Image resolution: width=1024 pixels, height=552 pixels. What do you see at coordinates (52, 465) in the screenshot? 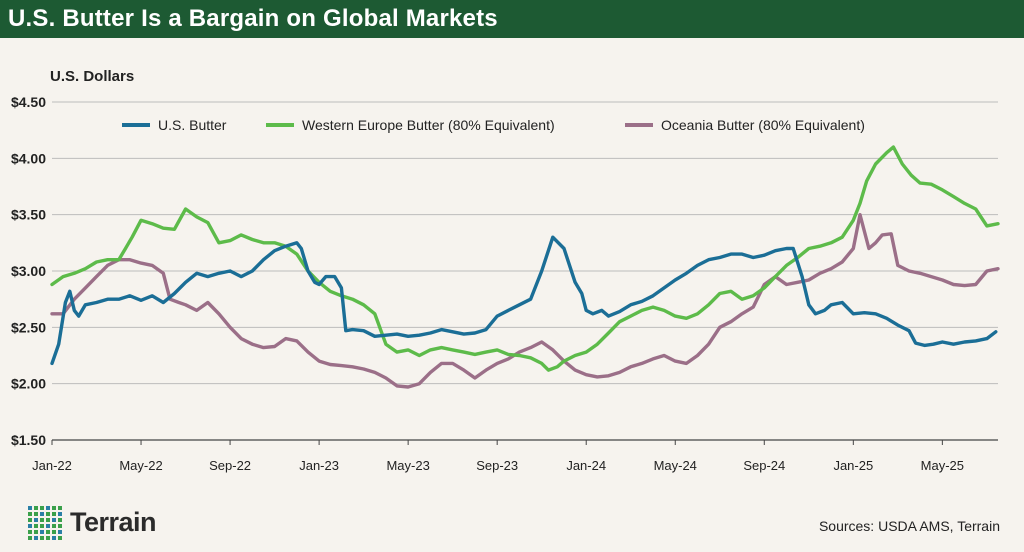
I see `x-tick-label: Jan-22` at bounding box center [52, 465].